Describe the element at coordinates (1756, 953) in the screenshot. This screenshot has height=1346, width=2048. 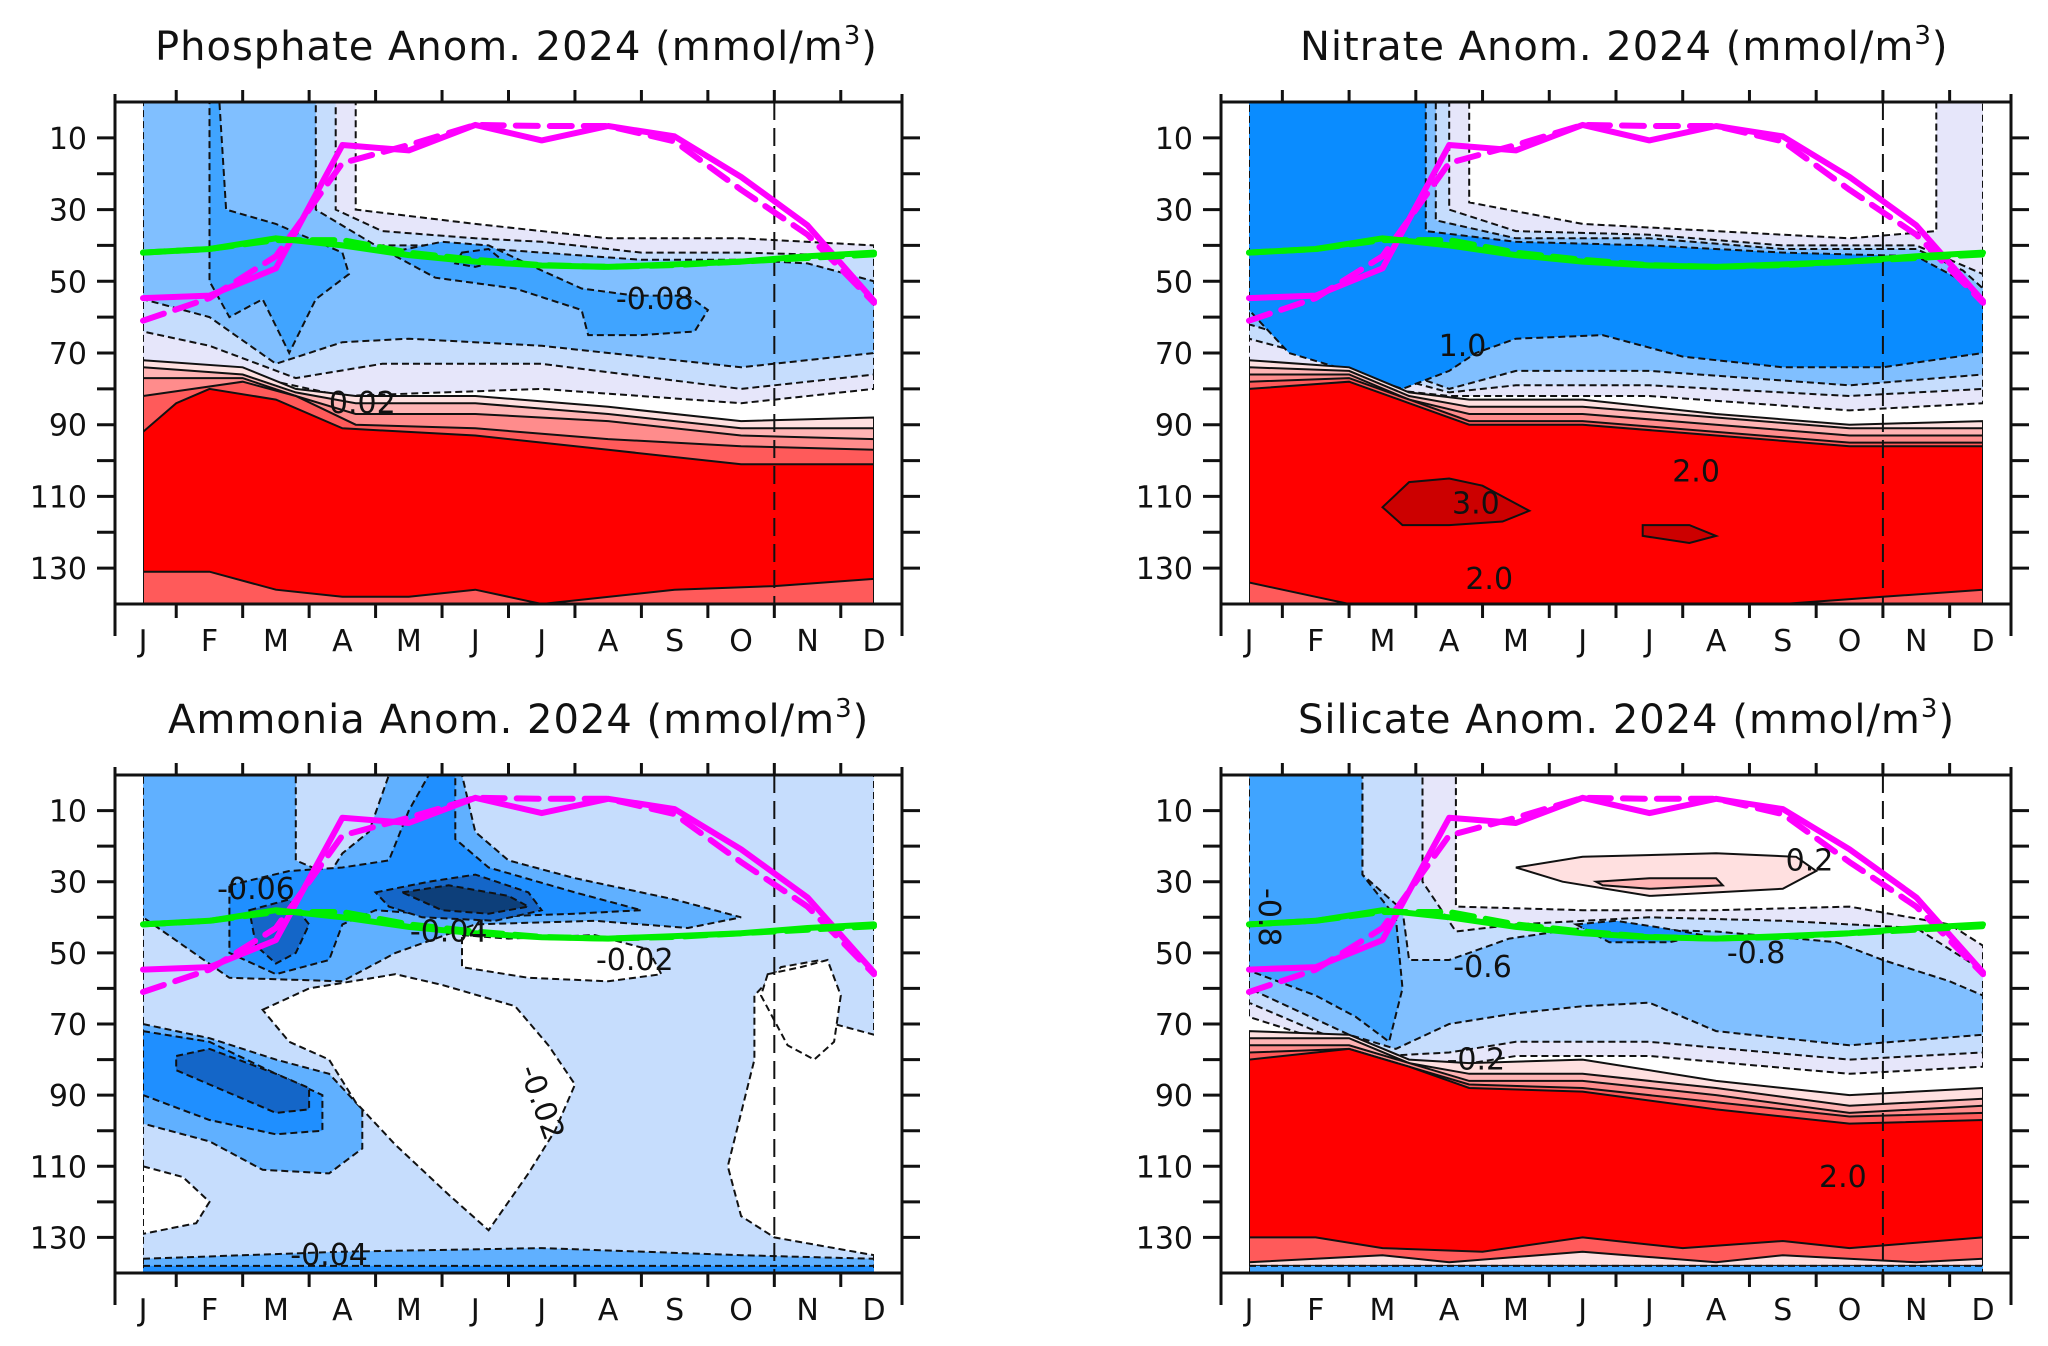
I see `contour-label: -0.8` at that location.